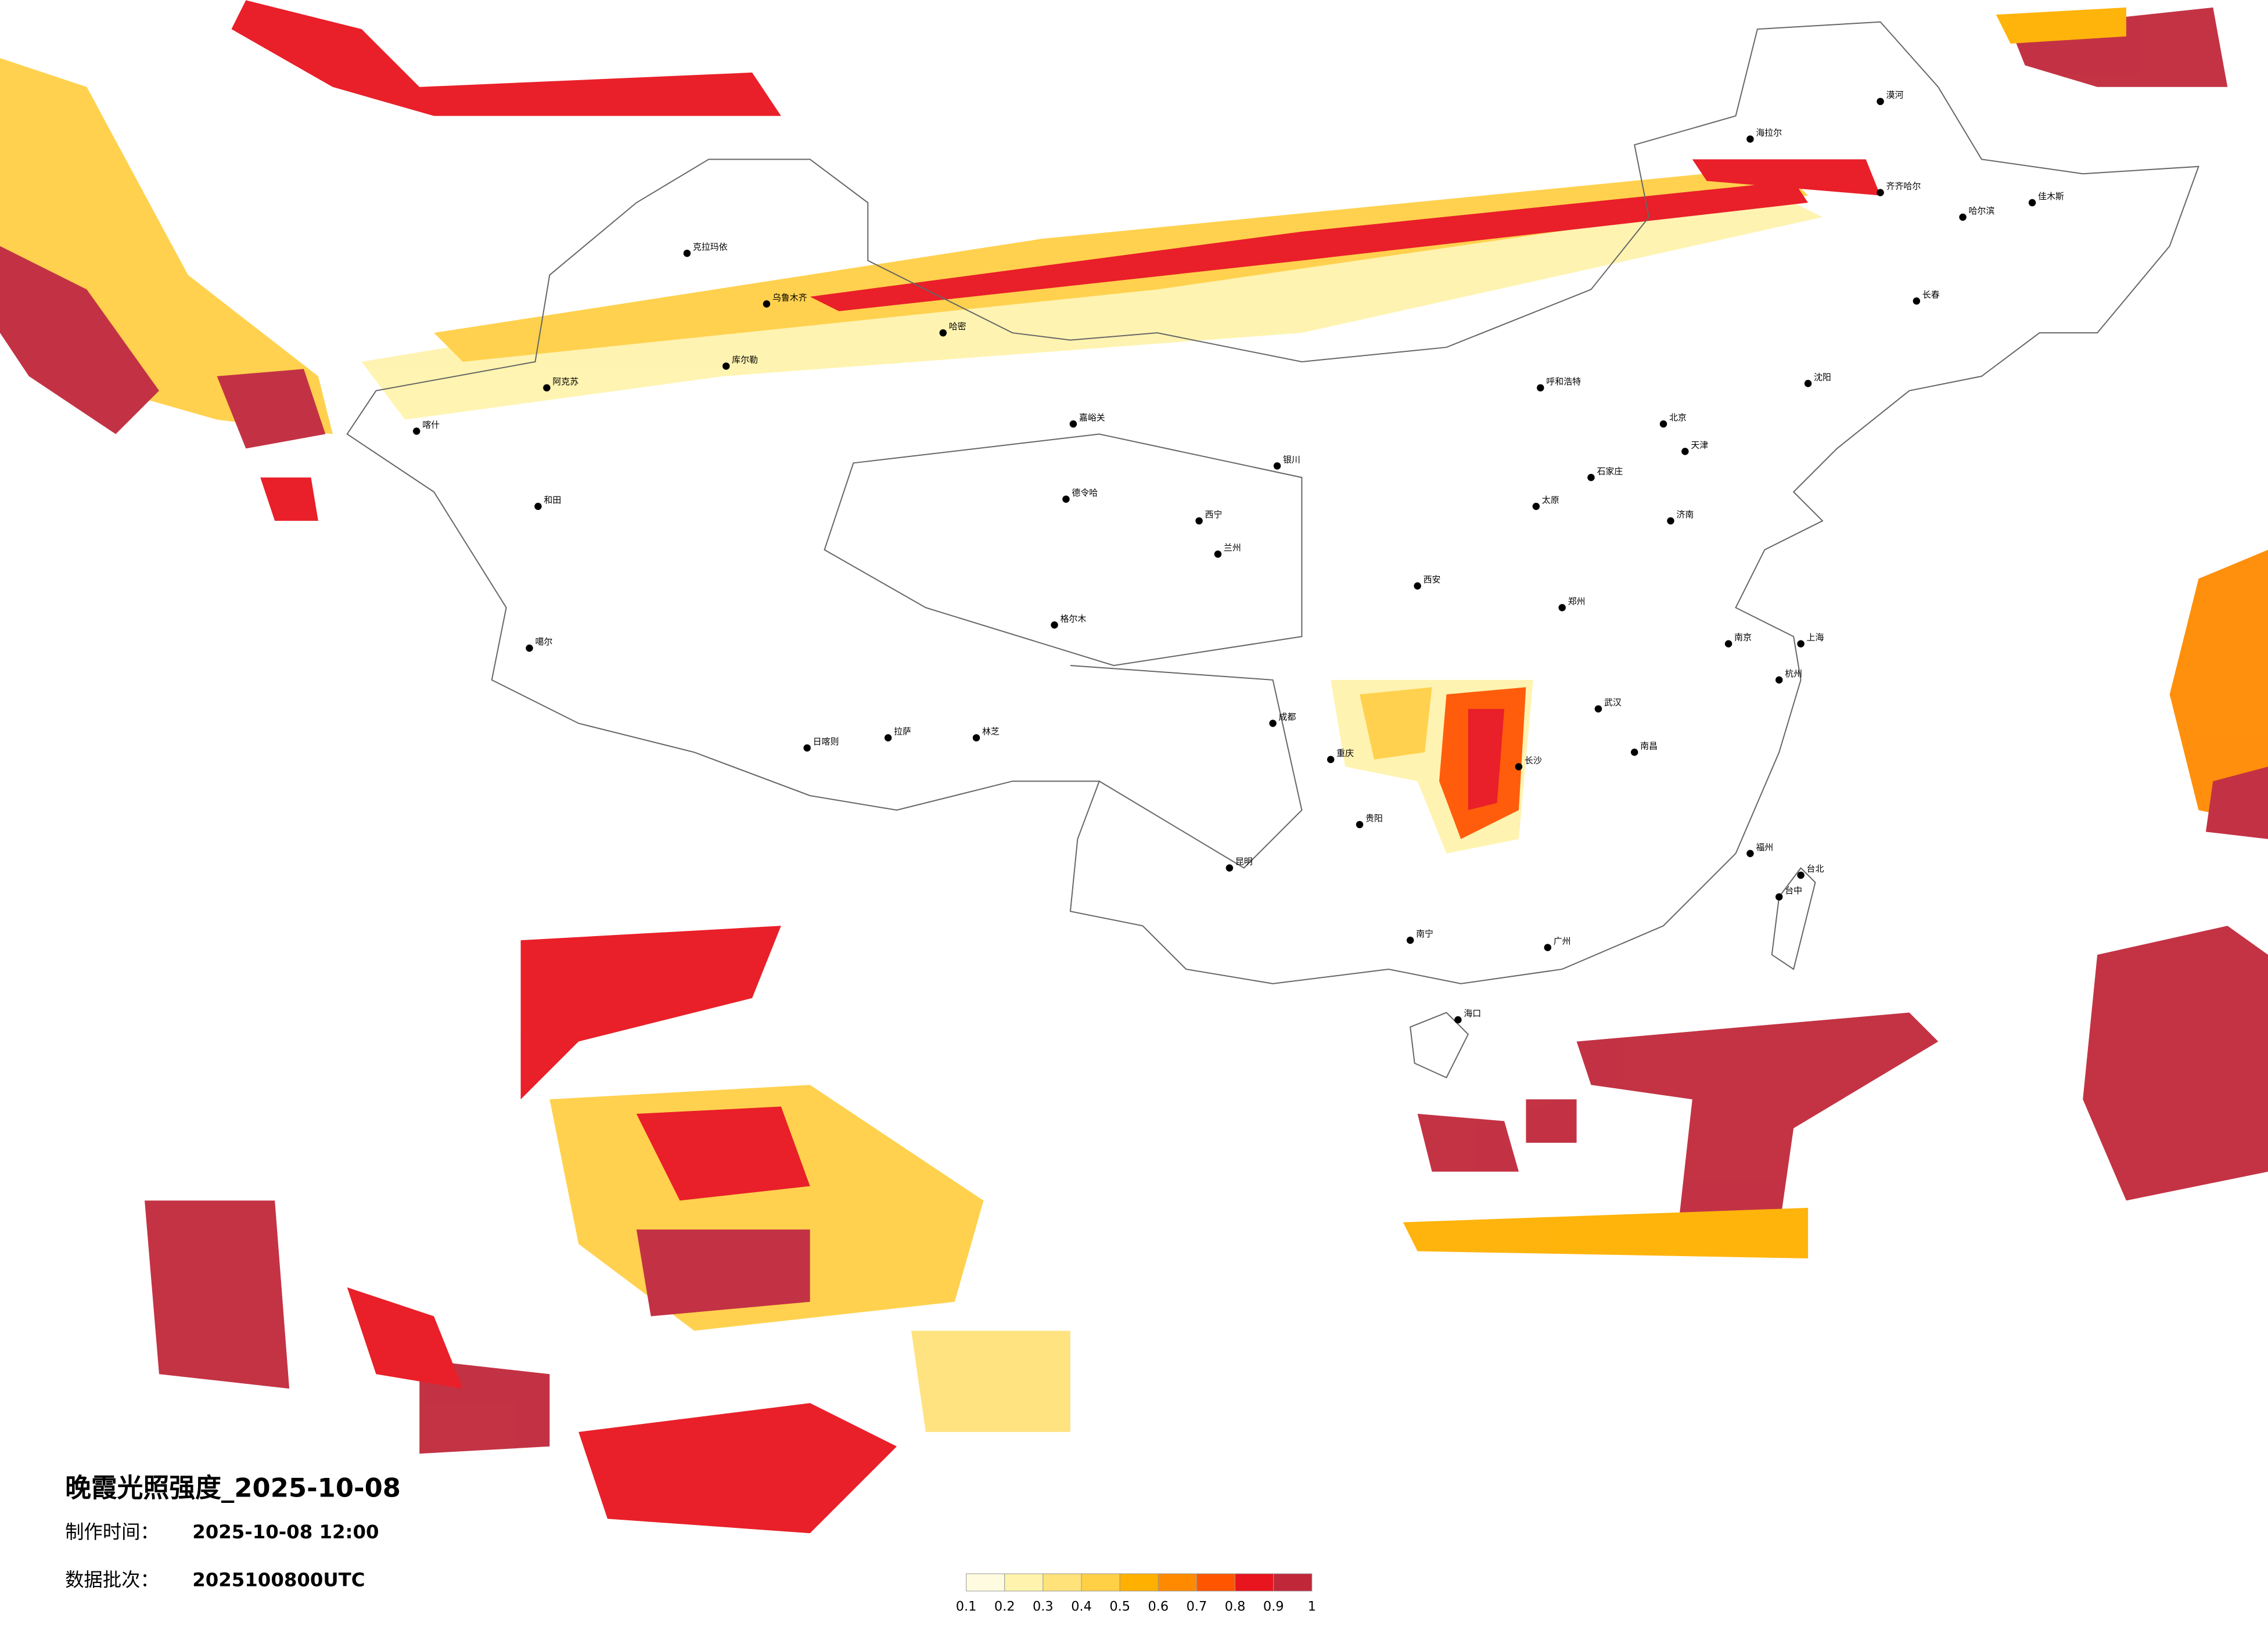  I want to click on city-label: 拉萨, so click(902, 731).